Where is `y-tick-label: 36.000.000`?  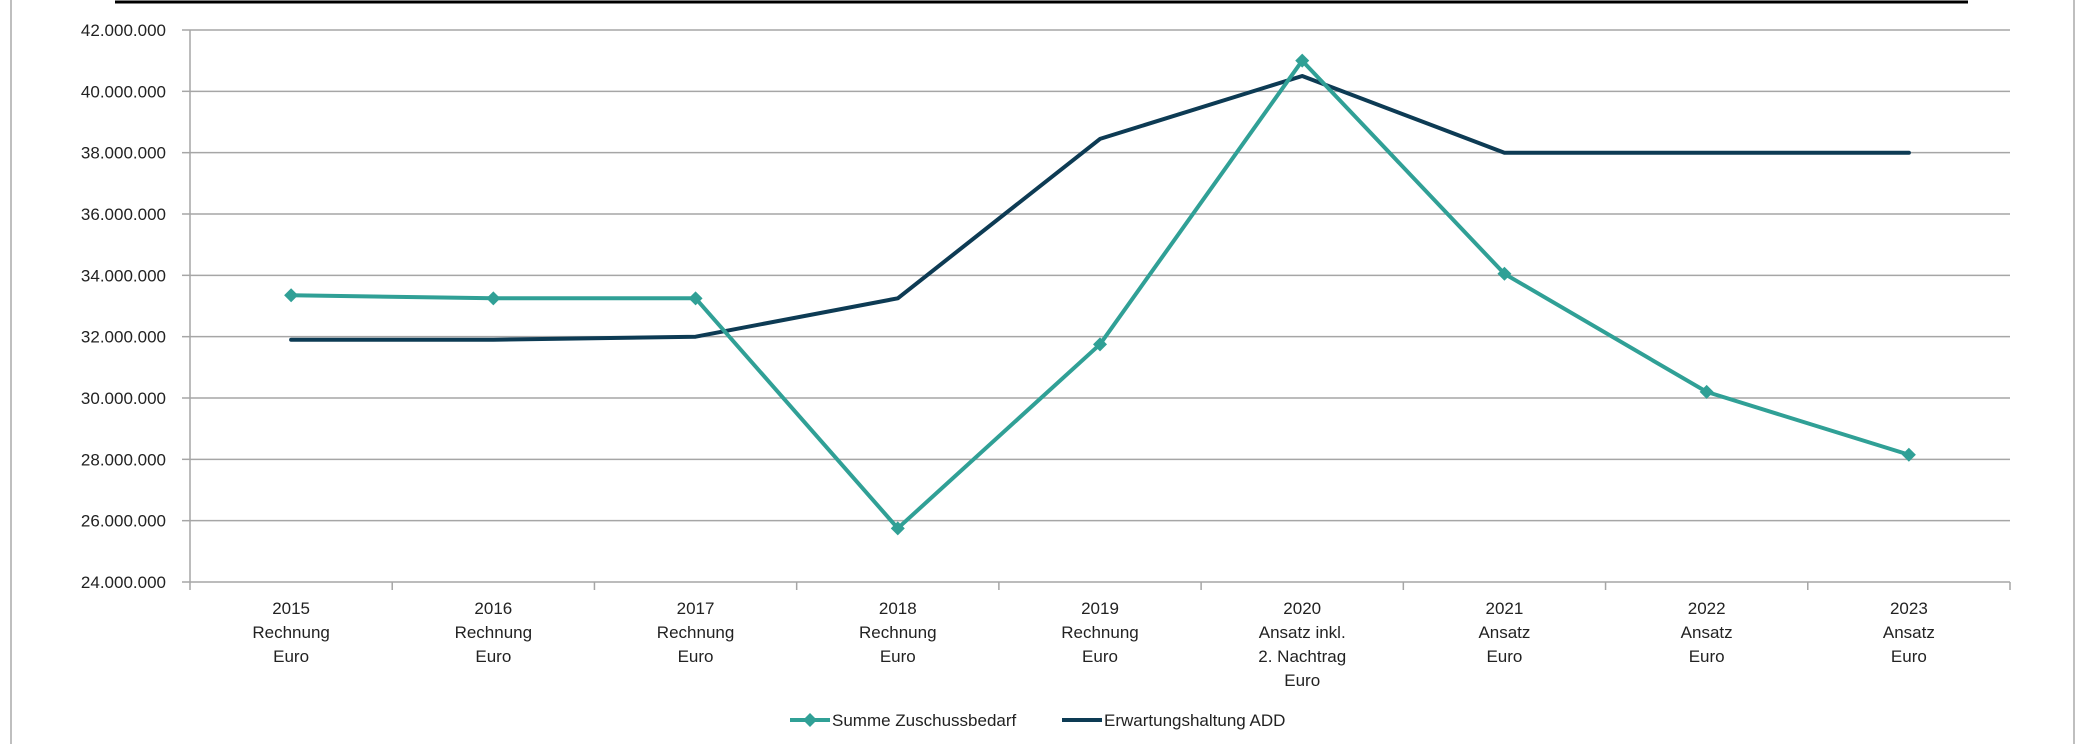
y-tick-label: 36.000.000 is located at coordinates (123, 214).